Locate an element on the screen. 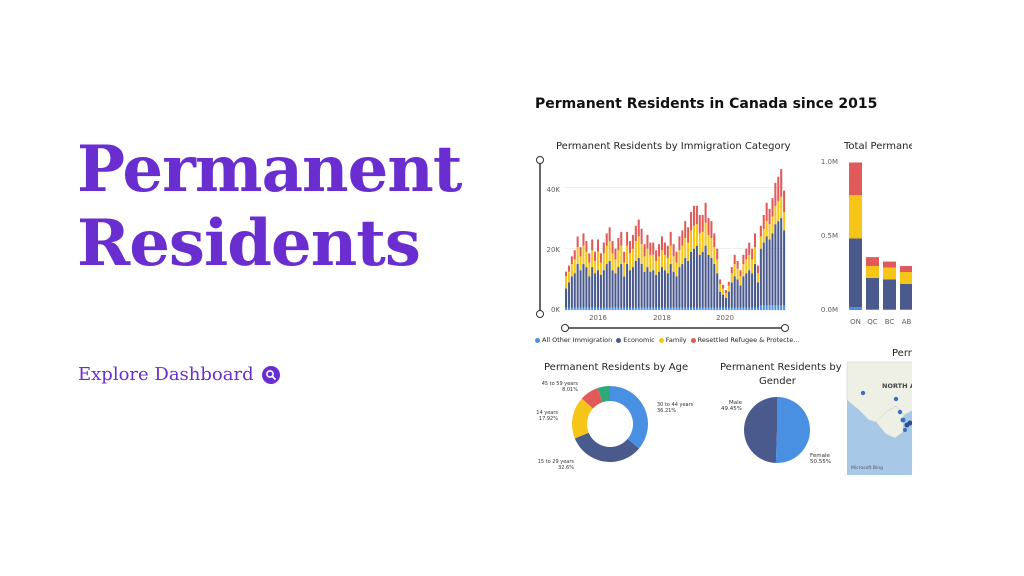  explore-dashboard-link: Explore Dashboard is located at coordinates (179, 374).